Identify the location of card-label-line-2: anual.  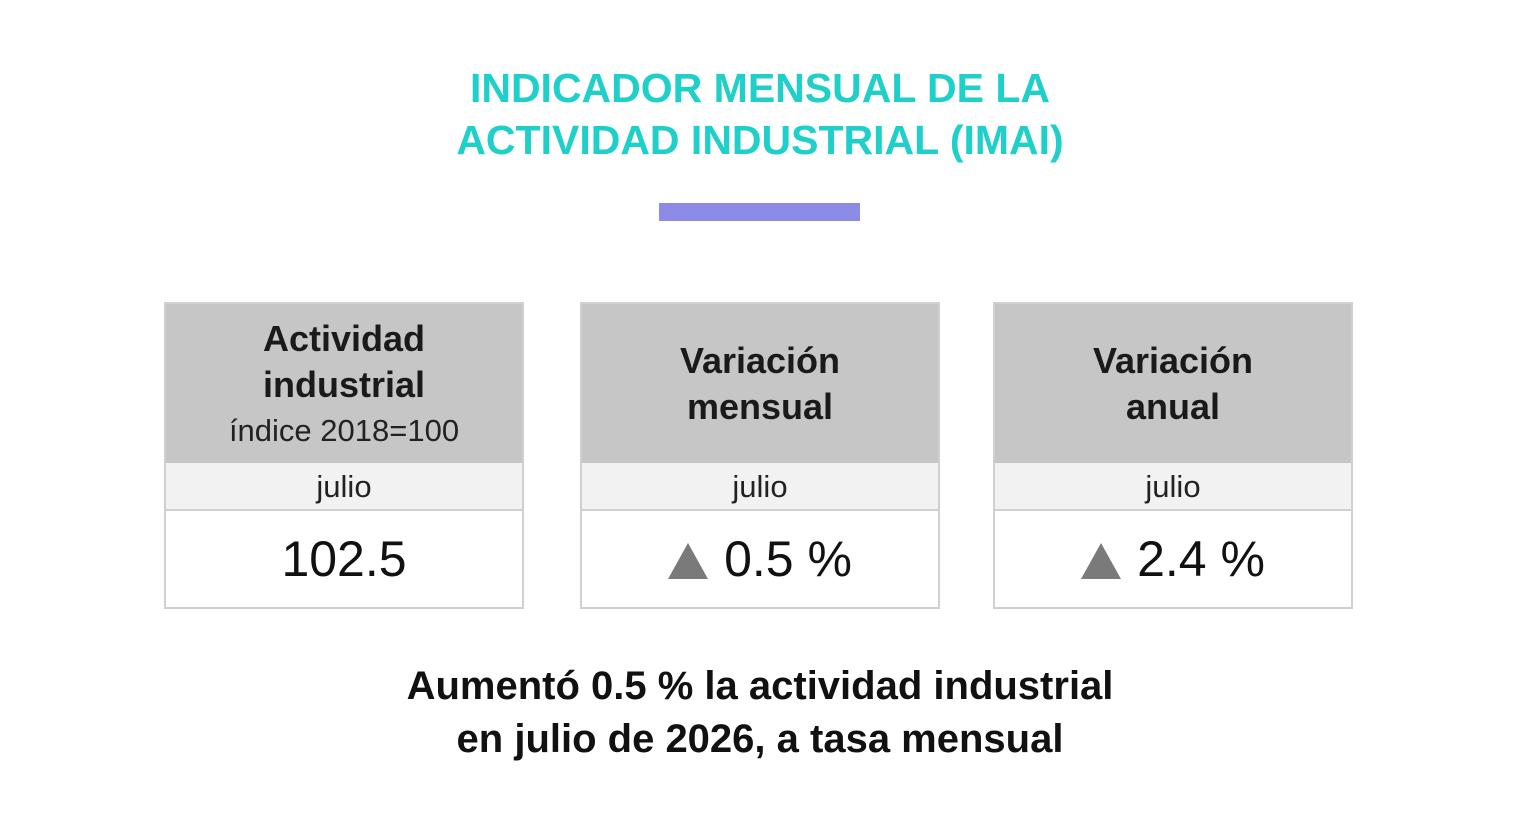
(1173, 406).